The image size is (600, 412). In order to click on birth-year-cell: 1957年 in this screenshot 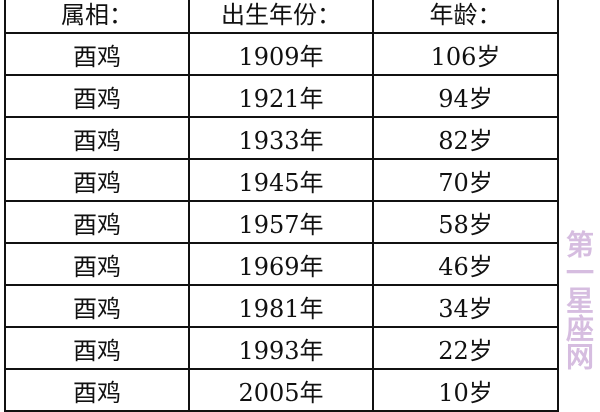, I will do `click(281, 222)`.